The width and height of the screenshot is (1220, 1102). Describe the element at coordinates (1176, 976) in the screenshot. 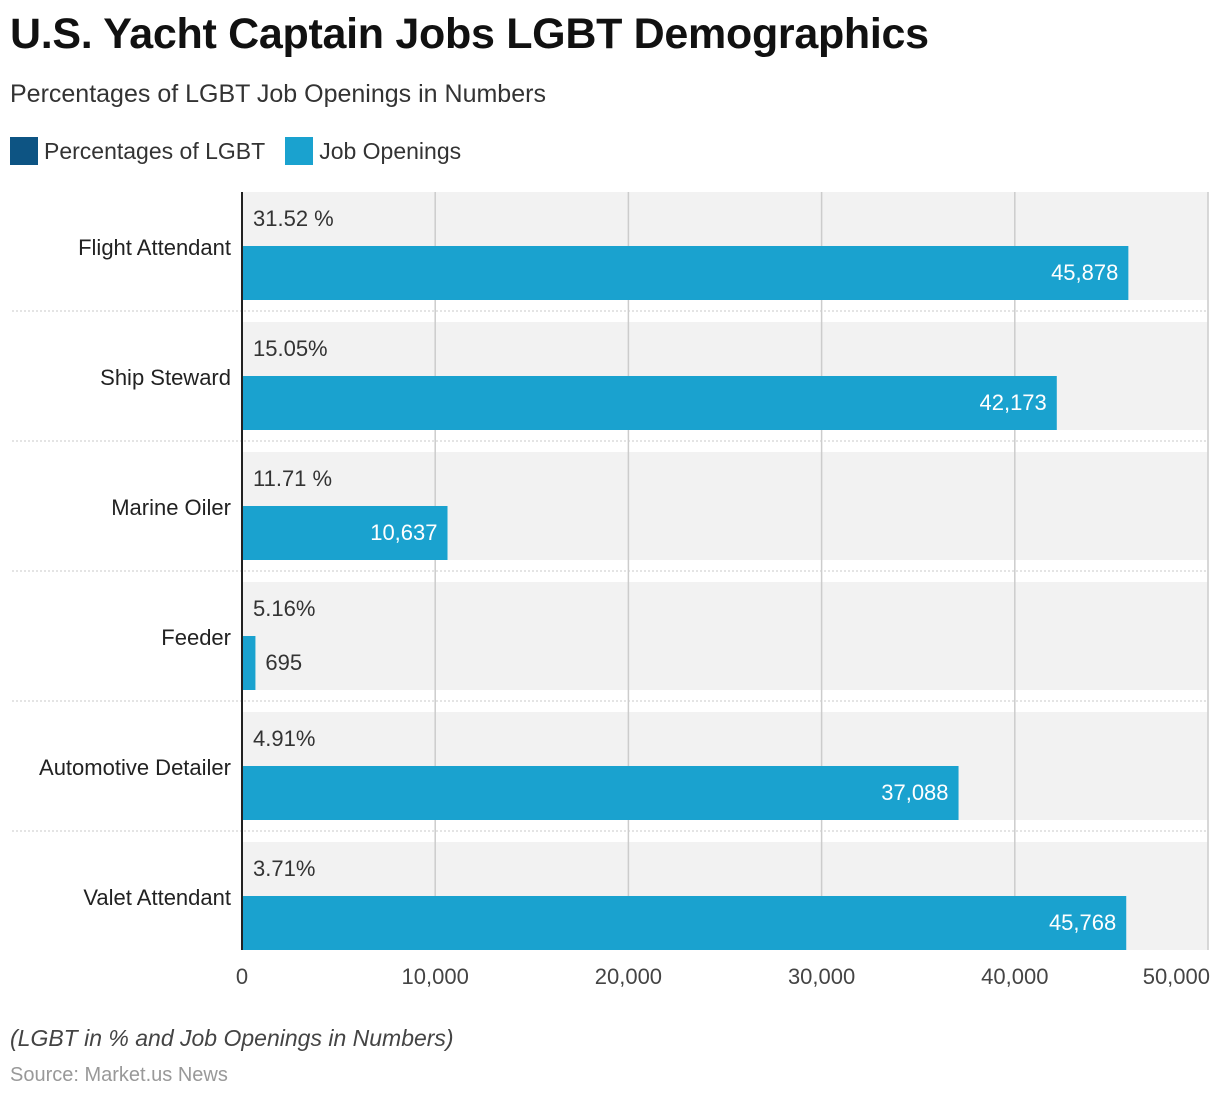

I see `x-tick-label: 50,000` at that location.